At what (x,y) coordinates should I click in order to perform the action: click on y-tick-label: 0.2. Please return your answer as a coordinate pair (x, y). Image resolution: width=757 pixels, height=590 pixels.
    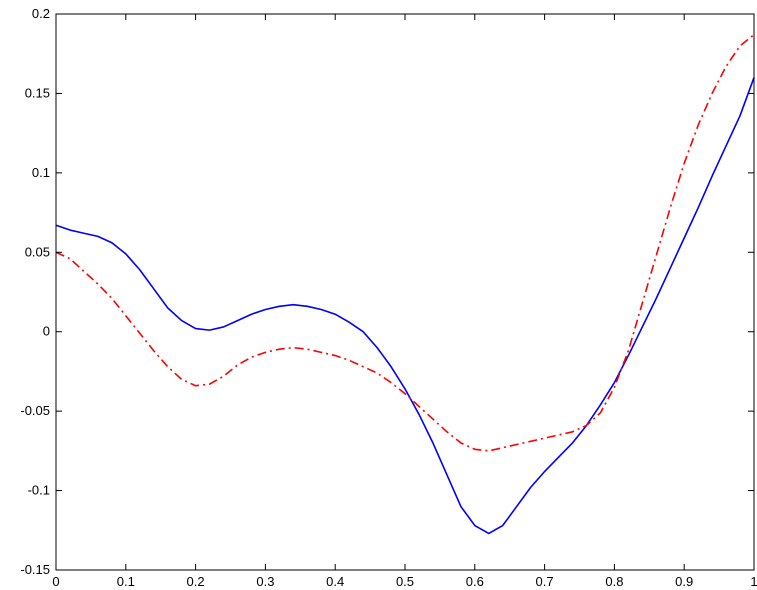
    Looking at the image, I should click on (41, 13).